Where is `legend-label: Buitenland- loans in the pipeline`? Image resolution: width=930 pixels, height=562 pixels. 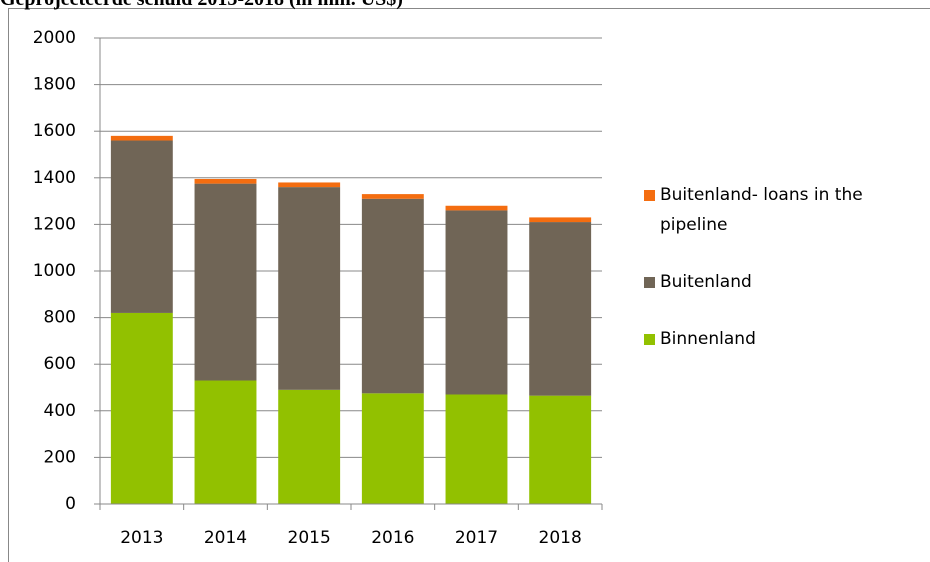
legend-label: Buitenland- loans in the pipeline is located at coordinates (761, 210).